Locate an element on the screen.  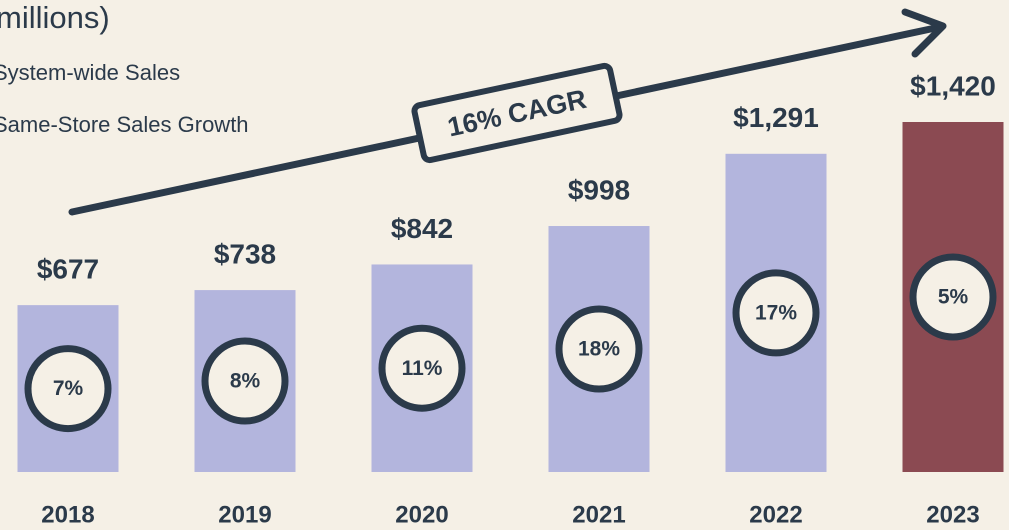
growth-label: 17% is located at coordinates (776, 312).